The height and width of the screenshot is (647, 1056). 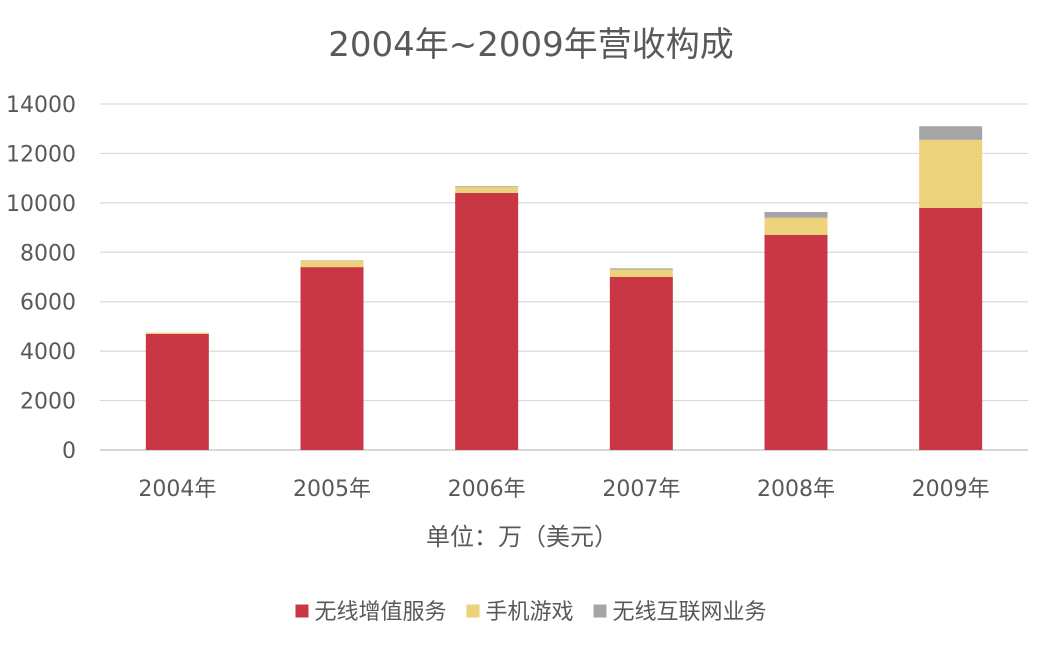 I want to click on x-tick-label: 2006年, so click(x=487, y=489).